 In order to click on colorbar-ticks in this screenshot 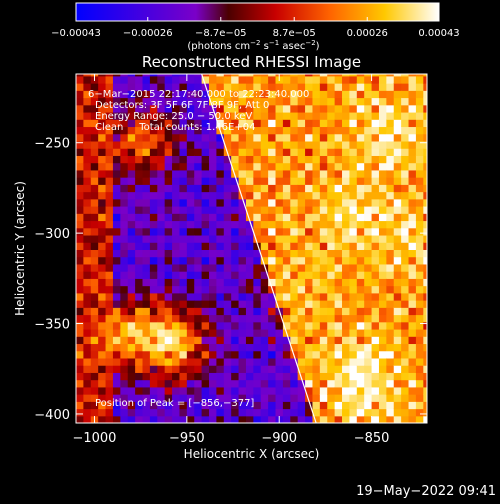, I will do `click(257, 19)`.